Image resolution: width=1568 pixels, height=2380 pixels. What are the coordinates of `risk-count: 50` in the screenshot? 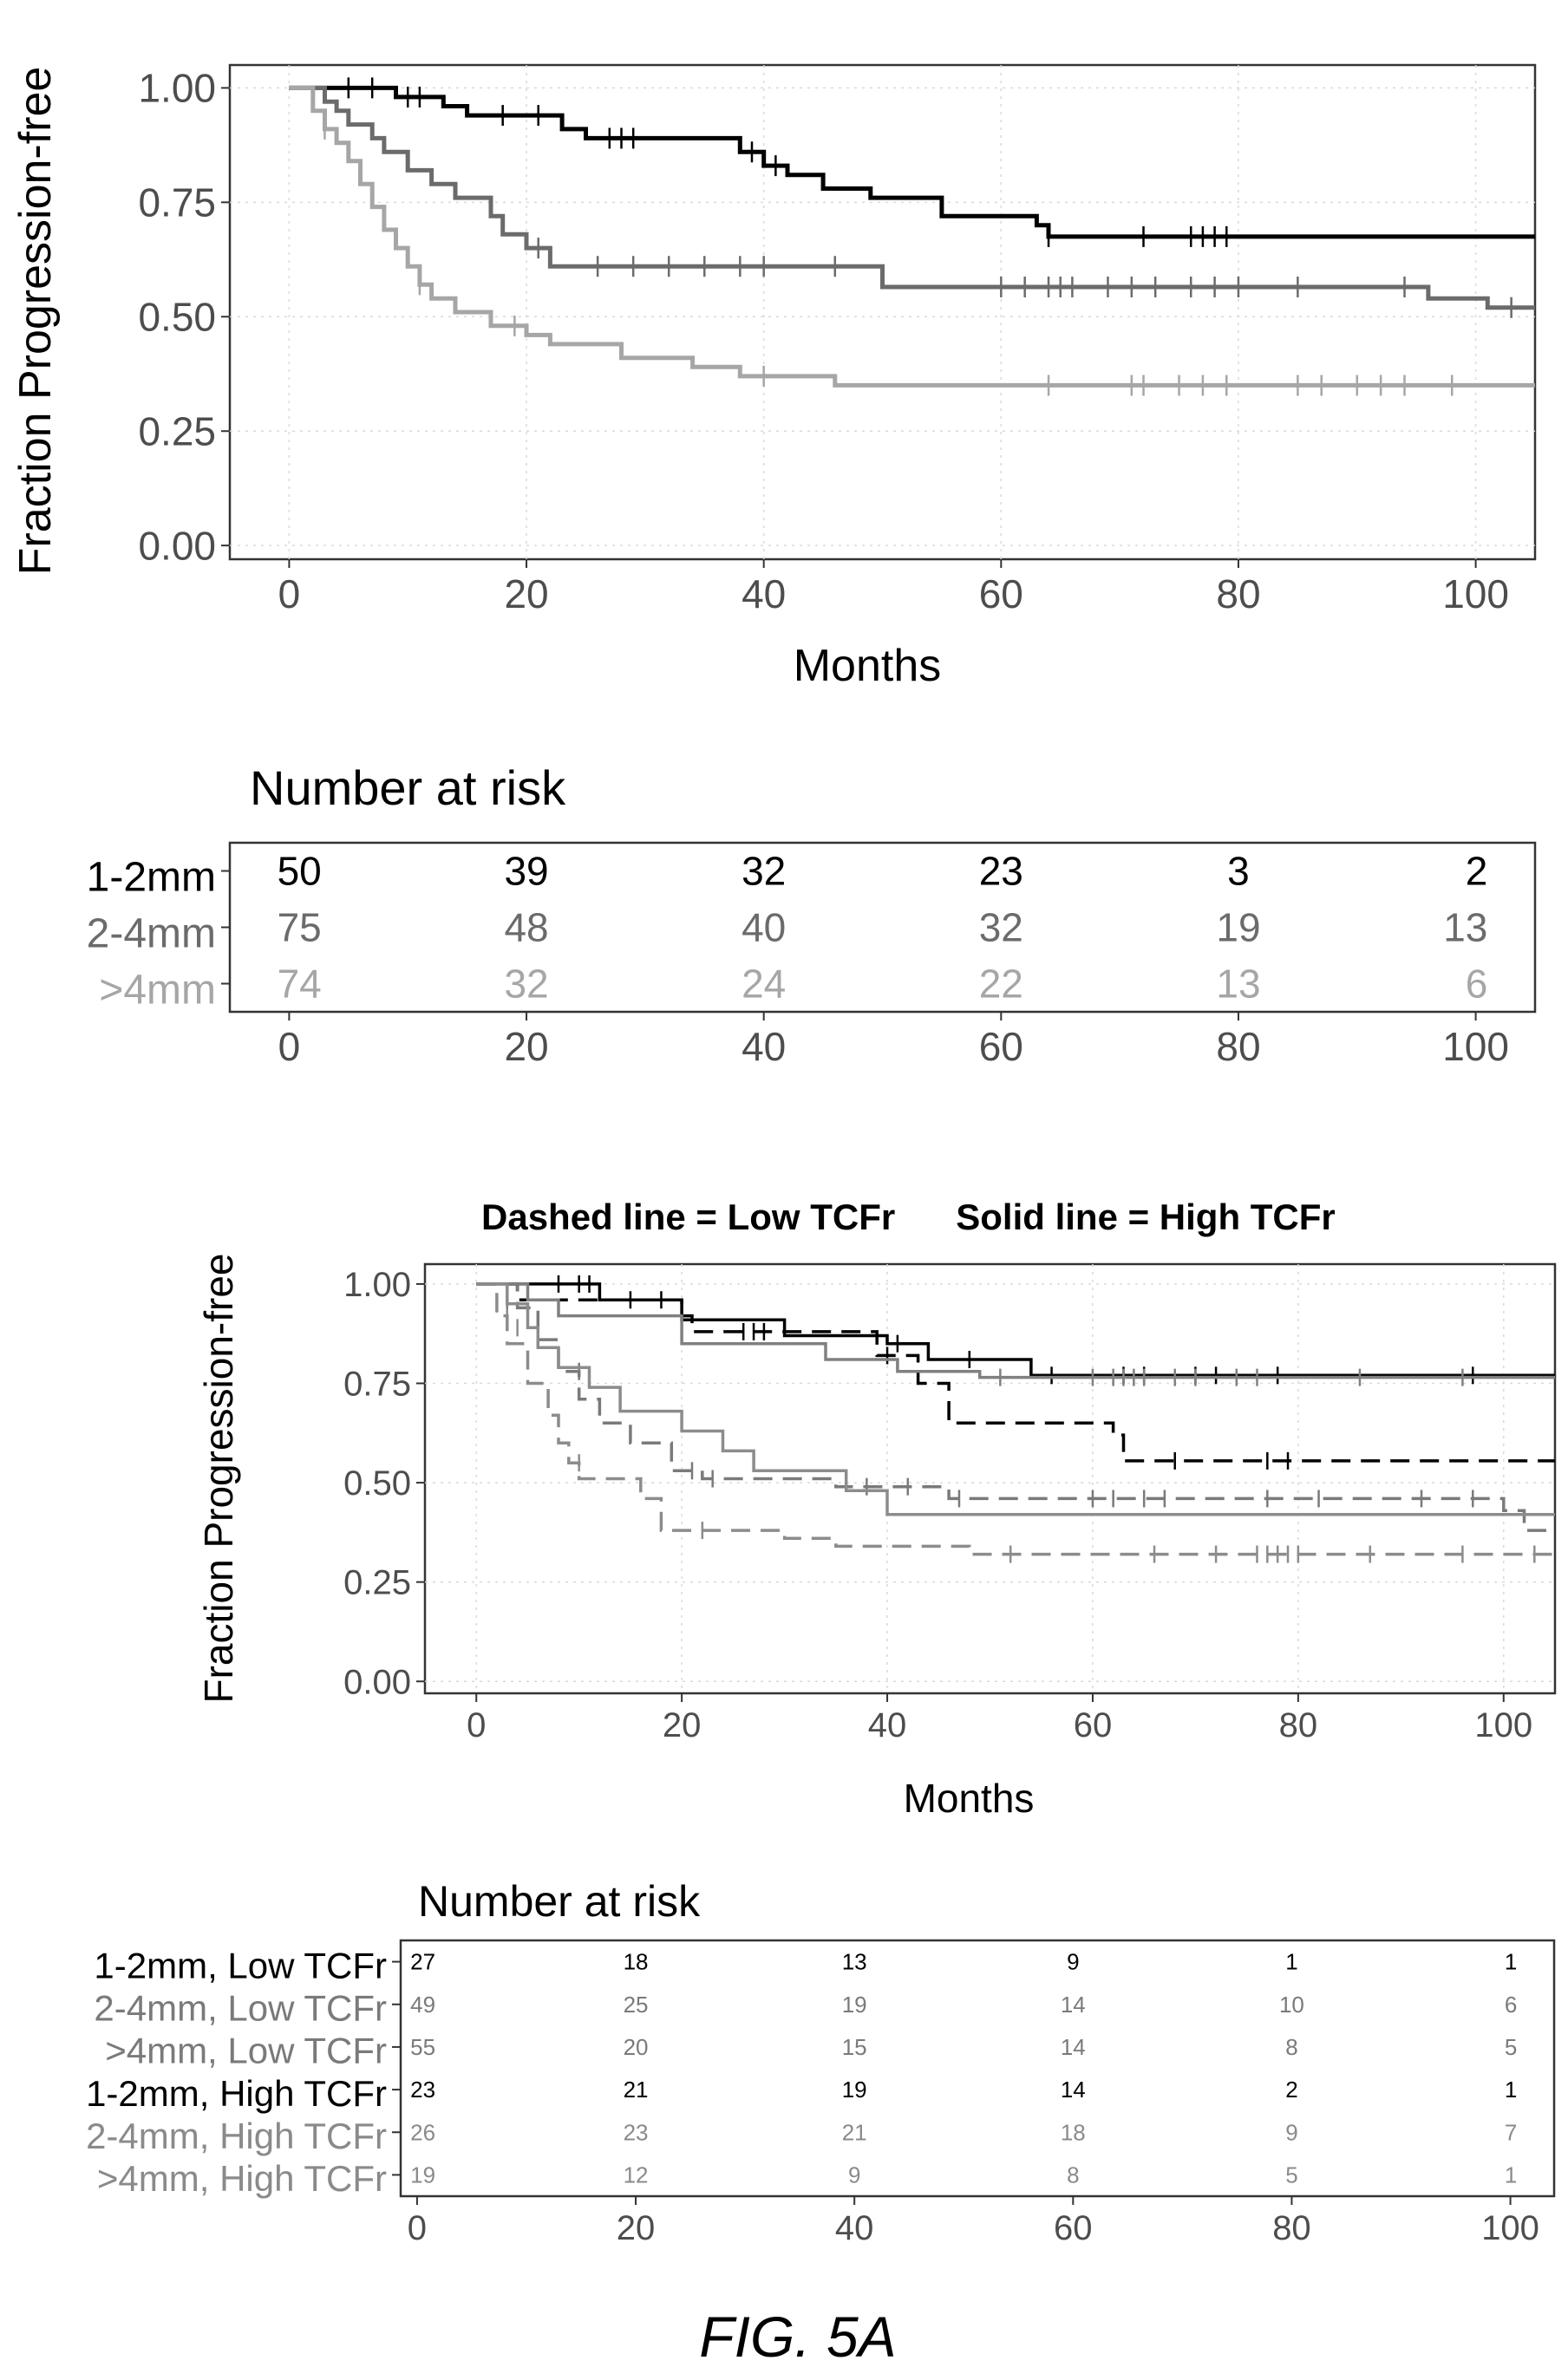 It's located at (300, 871).